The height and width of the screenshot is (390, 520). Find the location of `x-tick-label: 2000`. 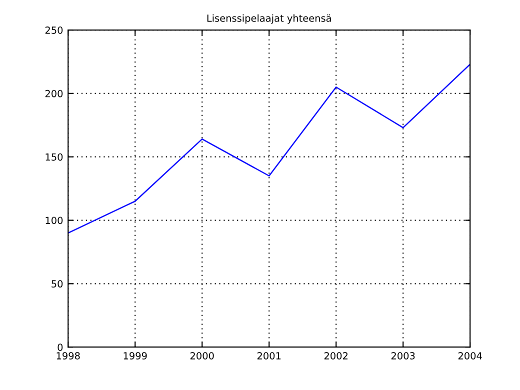

x-tick-label: 2000 is located at coordinates (202, 356).